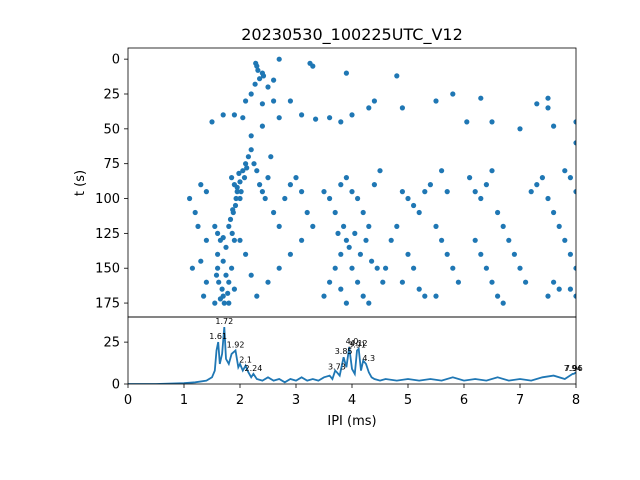  I want to click on y-tick-label: 0, so click(116, 60).